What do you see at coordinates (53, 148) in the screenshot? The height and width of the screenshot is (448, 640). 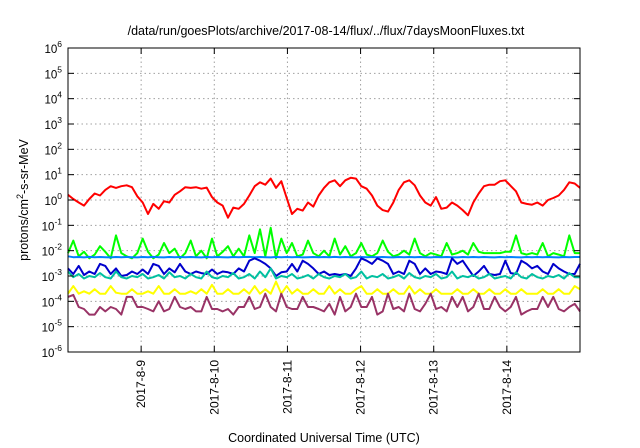 I see `y-tick-label: 10²` at bounding box center [53, 148].